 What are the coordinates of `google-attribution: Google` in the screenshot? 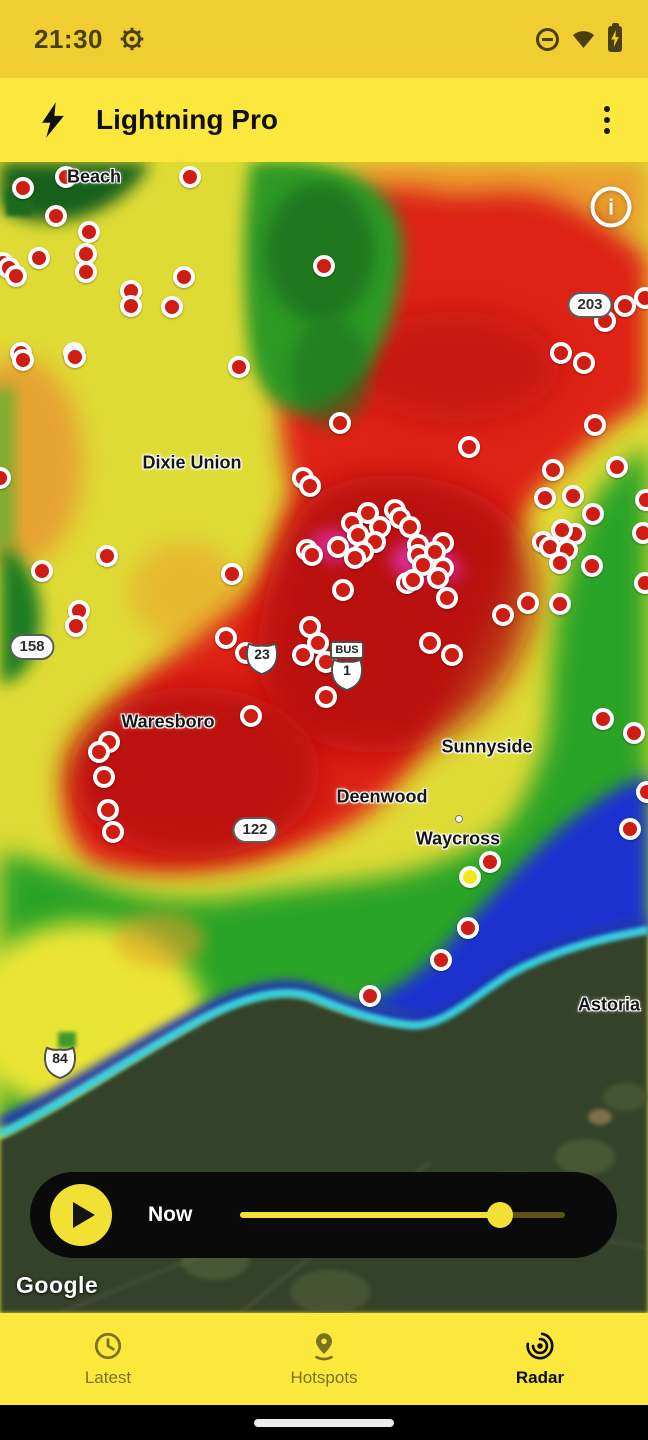 It's located at (57, 1285).